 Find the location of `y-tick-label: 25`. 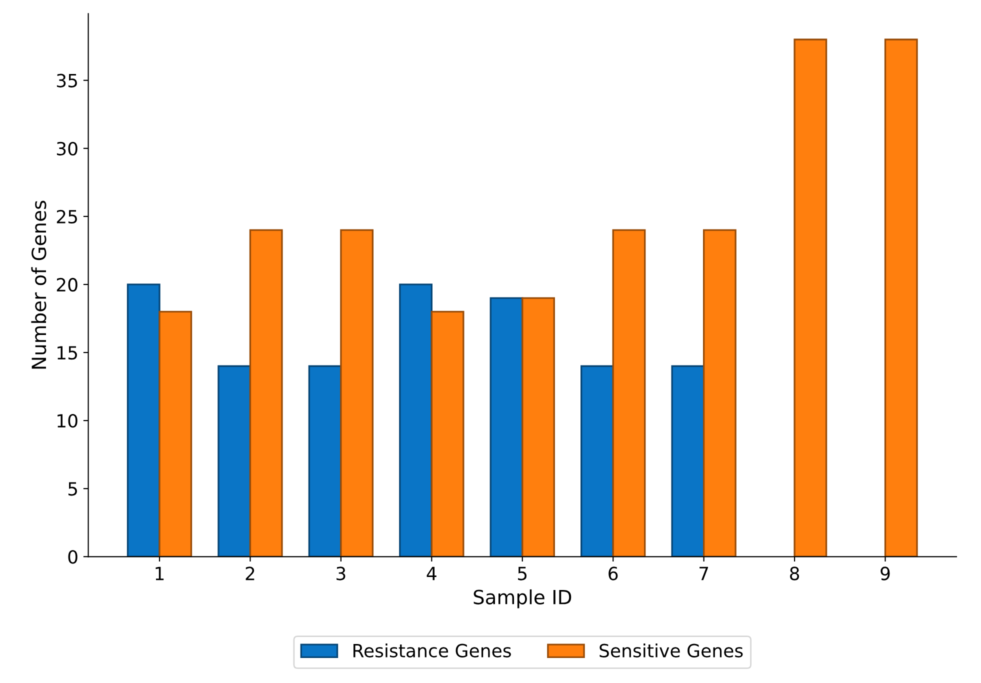

y-tick-label: 25 is located at coordinates (66, 217).